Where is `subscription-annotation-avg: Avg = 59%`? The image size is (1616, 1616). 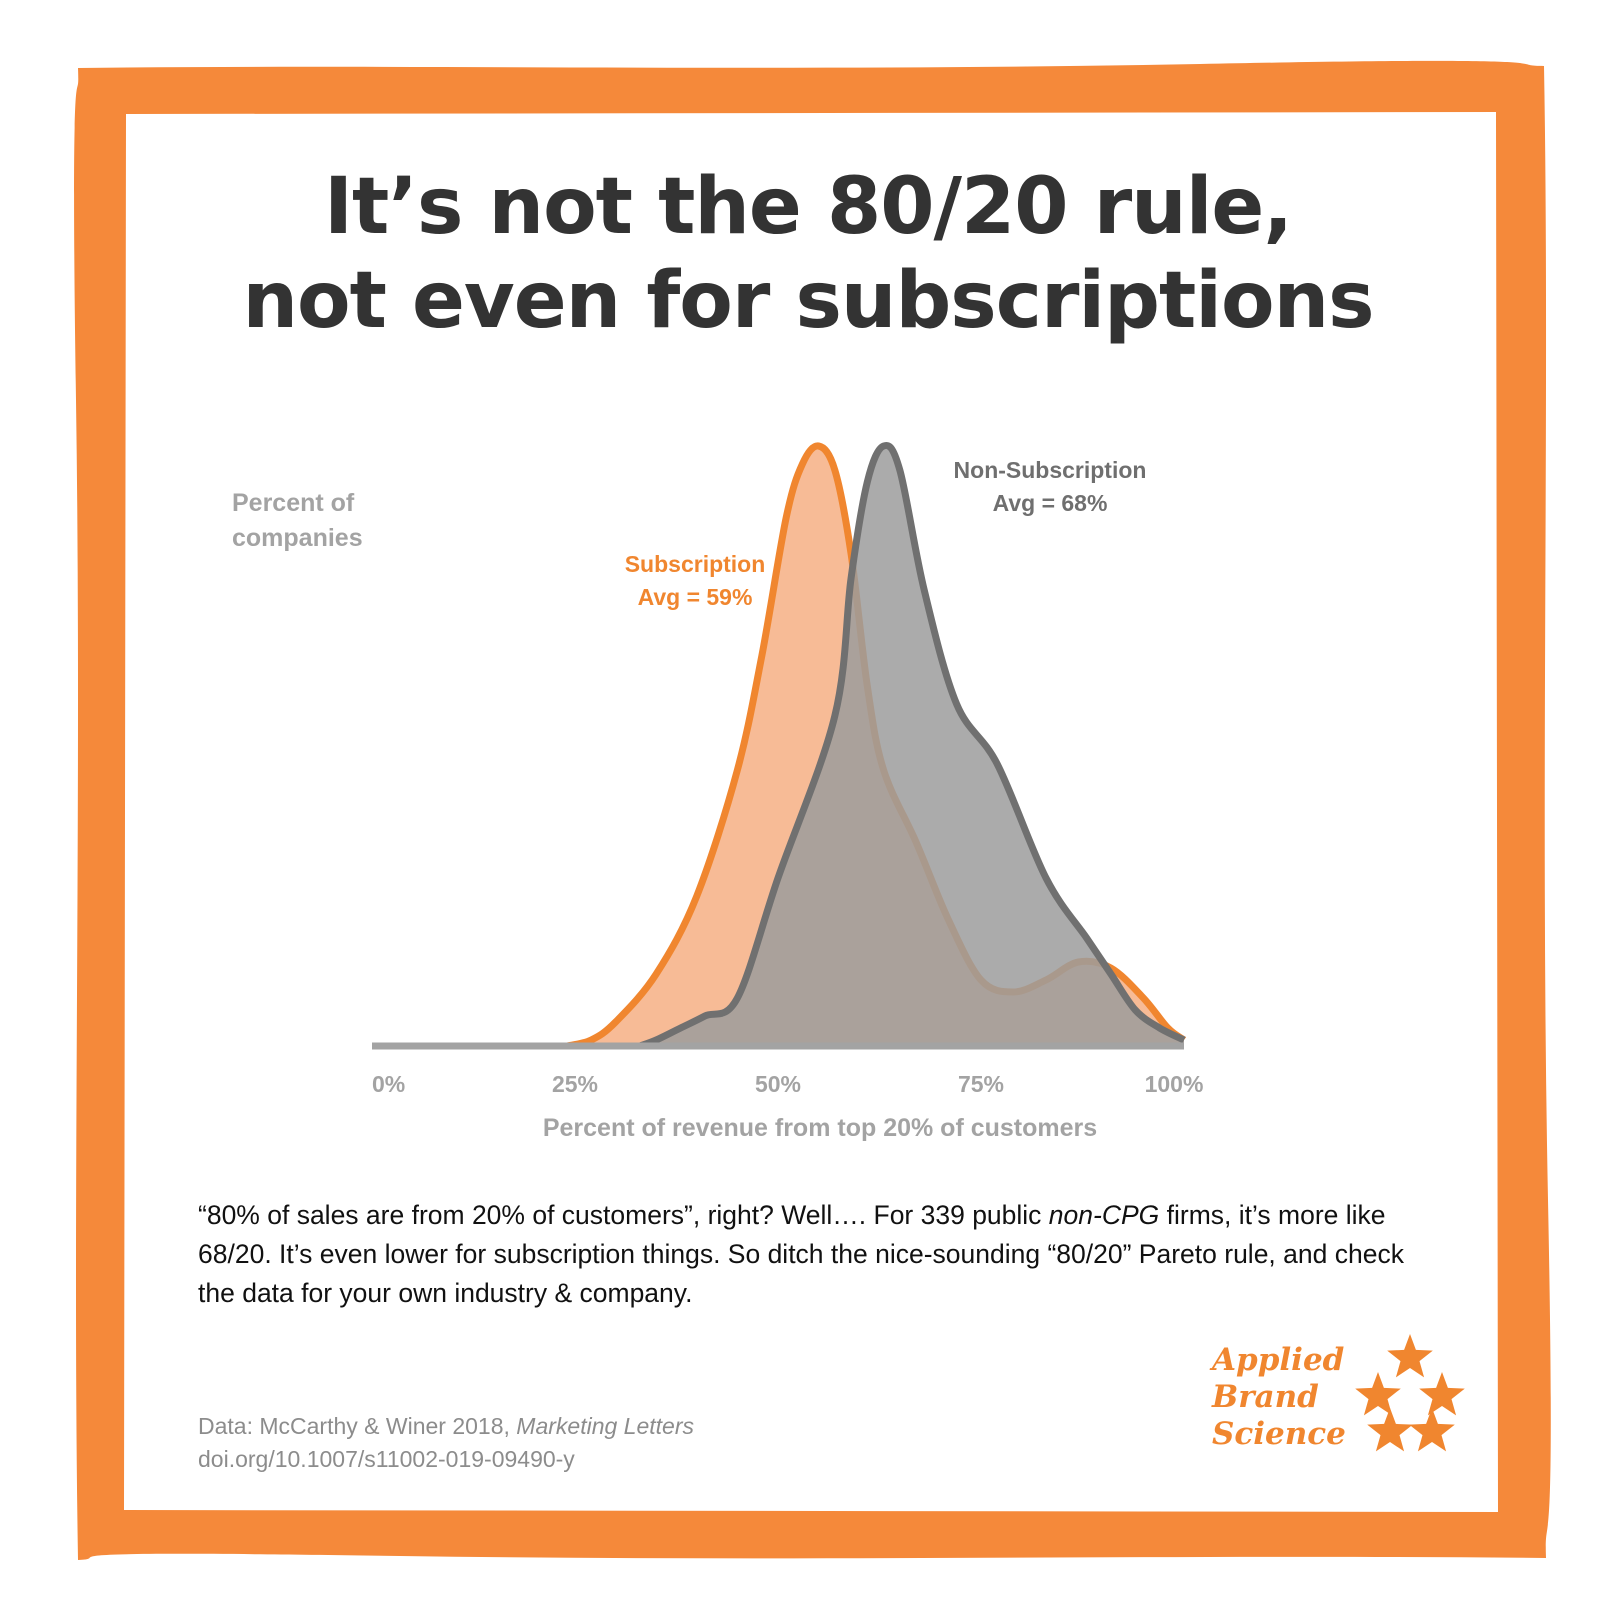 subscription-annotation-avg: Avg = 59% is located at coordinates (695, 597).